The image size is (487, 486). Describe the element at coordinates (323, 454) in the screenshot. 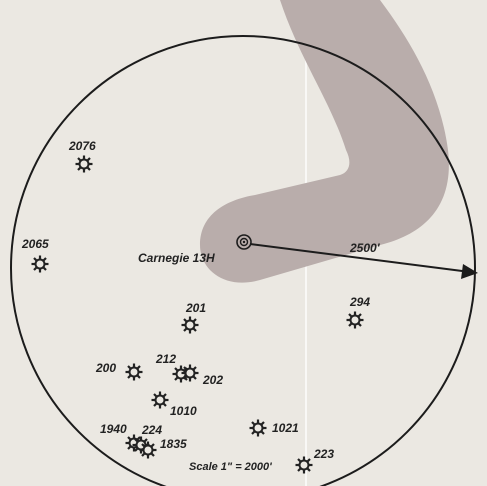

I see `well-label-223: 223` at that location.